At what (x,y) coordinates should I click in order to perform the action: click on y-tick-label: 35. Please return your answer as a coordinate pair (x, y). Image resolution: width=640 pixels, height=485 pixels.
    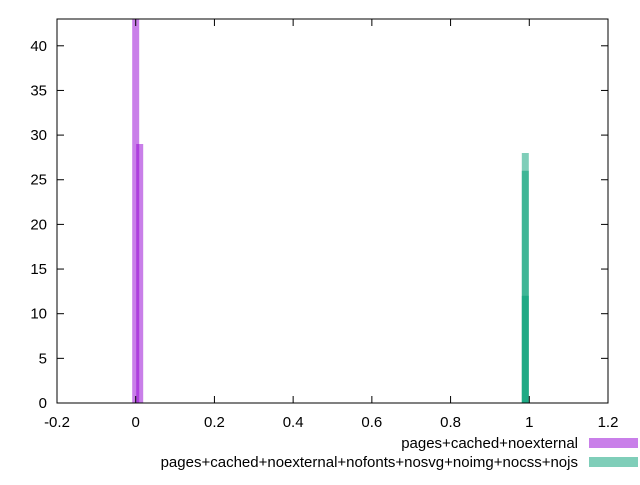
    Looking at the image, I should click on (38, 90).